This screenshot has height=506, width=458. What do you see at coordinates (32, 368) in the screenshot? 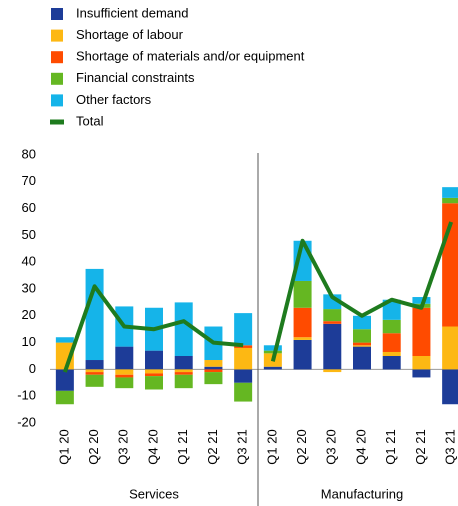
I see `y-tick-label: 0` at bounding box center [32, 368].